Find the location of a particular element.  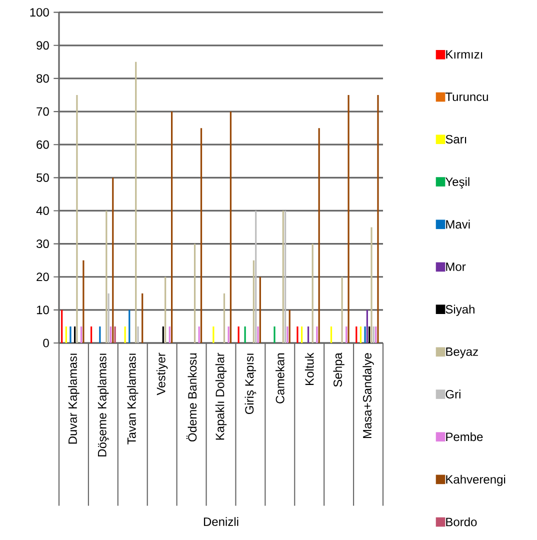

y-tick-label: 40 is located at coordinates (42, 210).